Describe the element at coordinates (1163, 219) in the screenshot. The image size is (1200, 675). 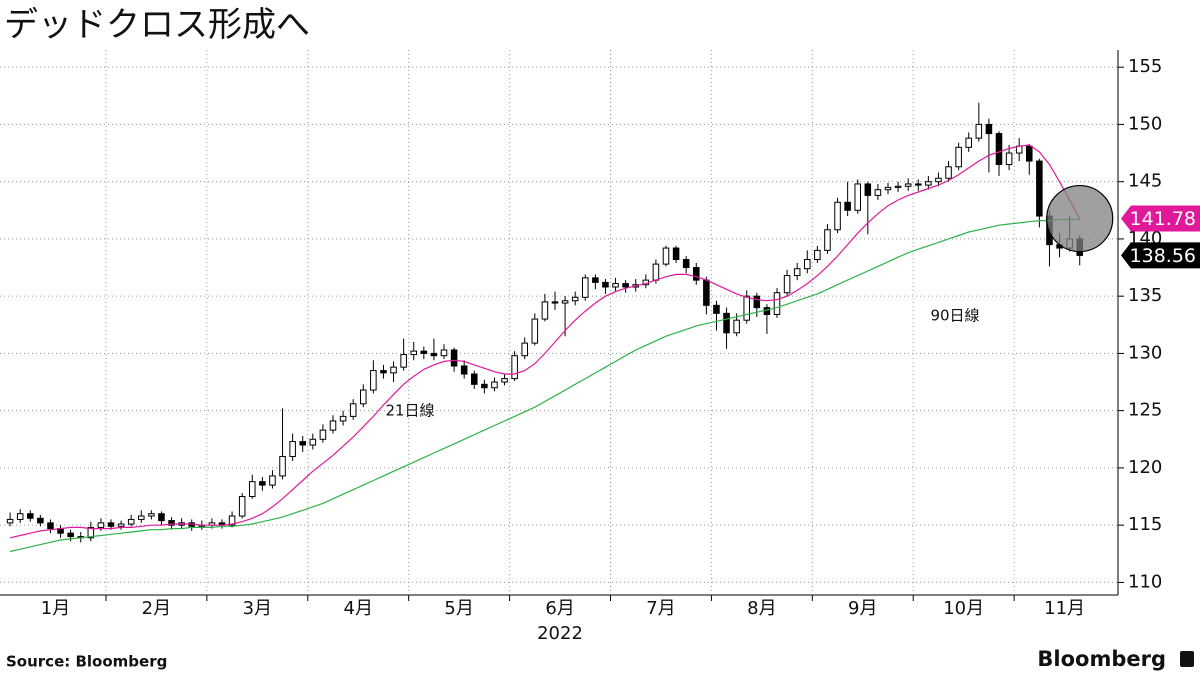
I see `value-tag-label: 141.78` at that location.